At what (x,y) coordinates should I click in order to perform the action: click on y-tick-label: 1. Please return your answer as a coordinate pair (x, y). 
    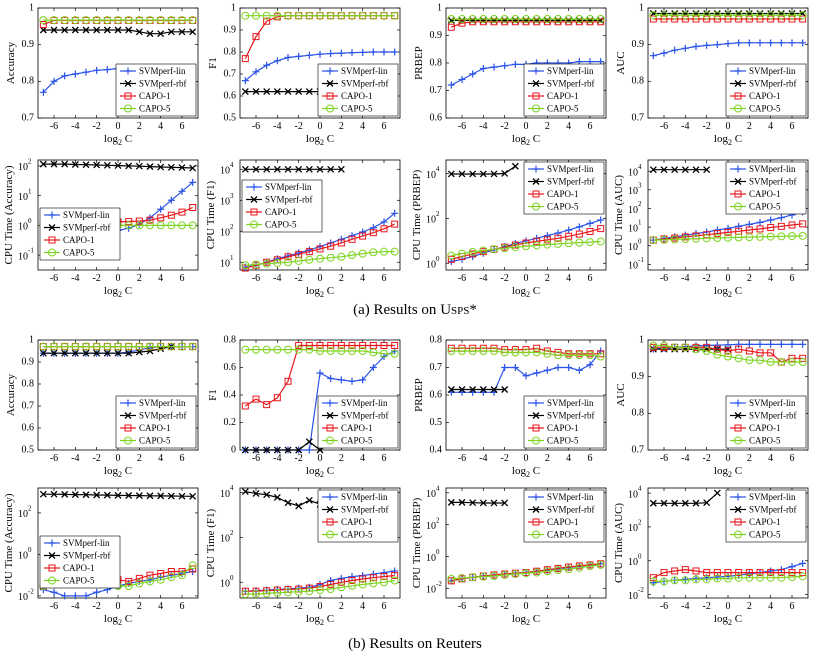
    Looking at the image, I should click on (31, 7).